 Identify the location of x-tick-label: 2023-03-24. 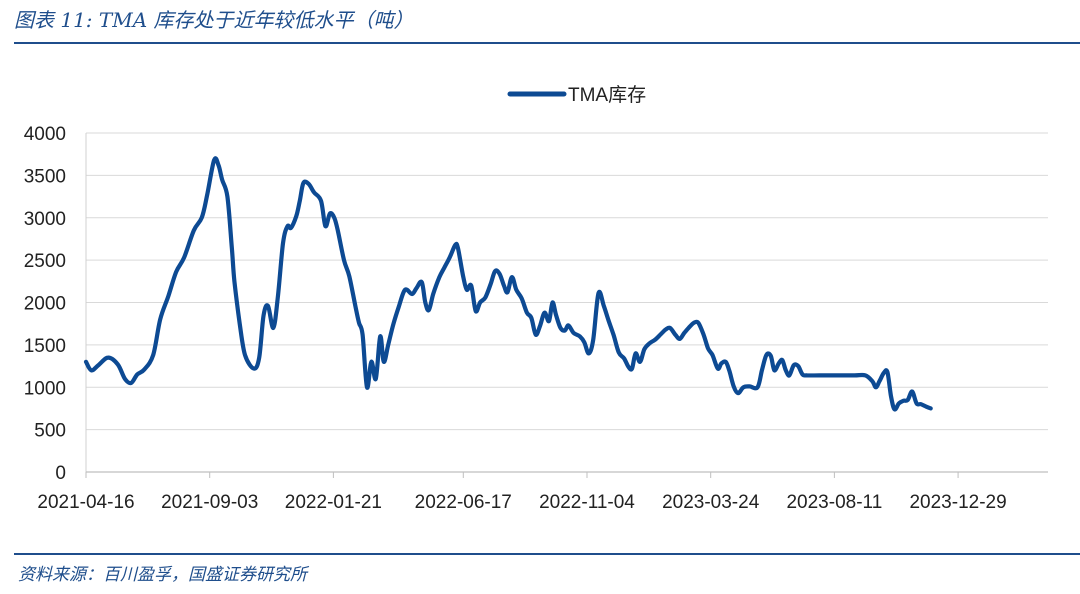
(711, 502).